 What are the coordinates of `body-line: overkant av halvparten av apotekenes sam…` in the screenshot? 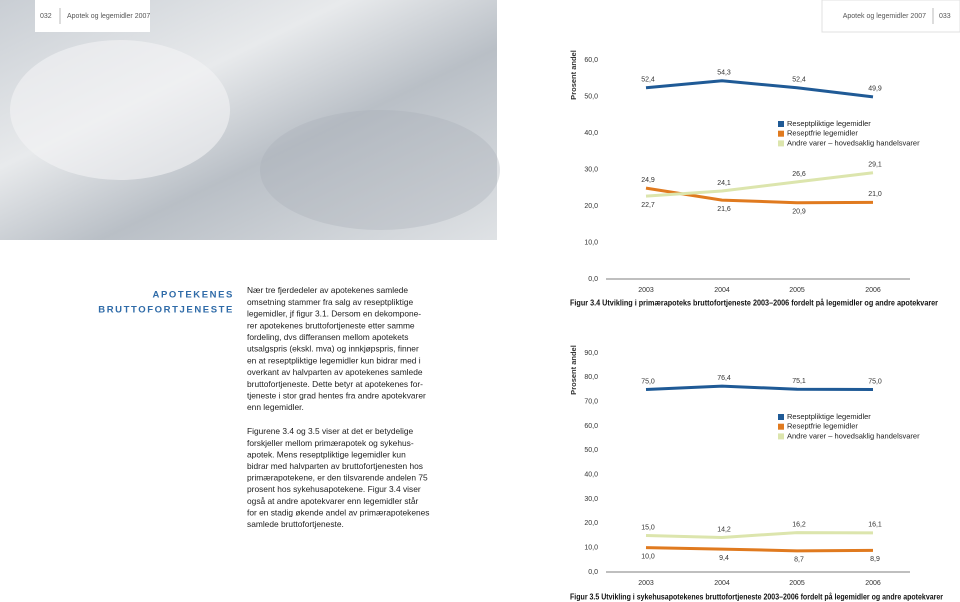 It's located at (335, 372).